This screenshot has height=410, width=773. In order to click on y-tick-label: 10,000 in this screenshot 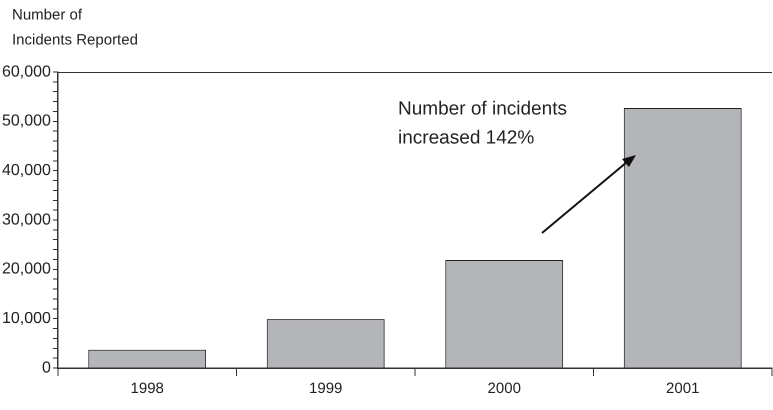, I will do `click(27, 319)`.